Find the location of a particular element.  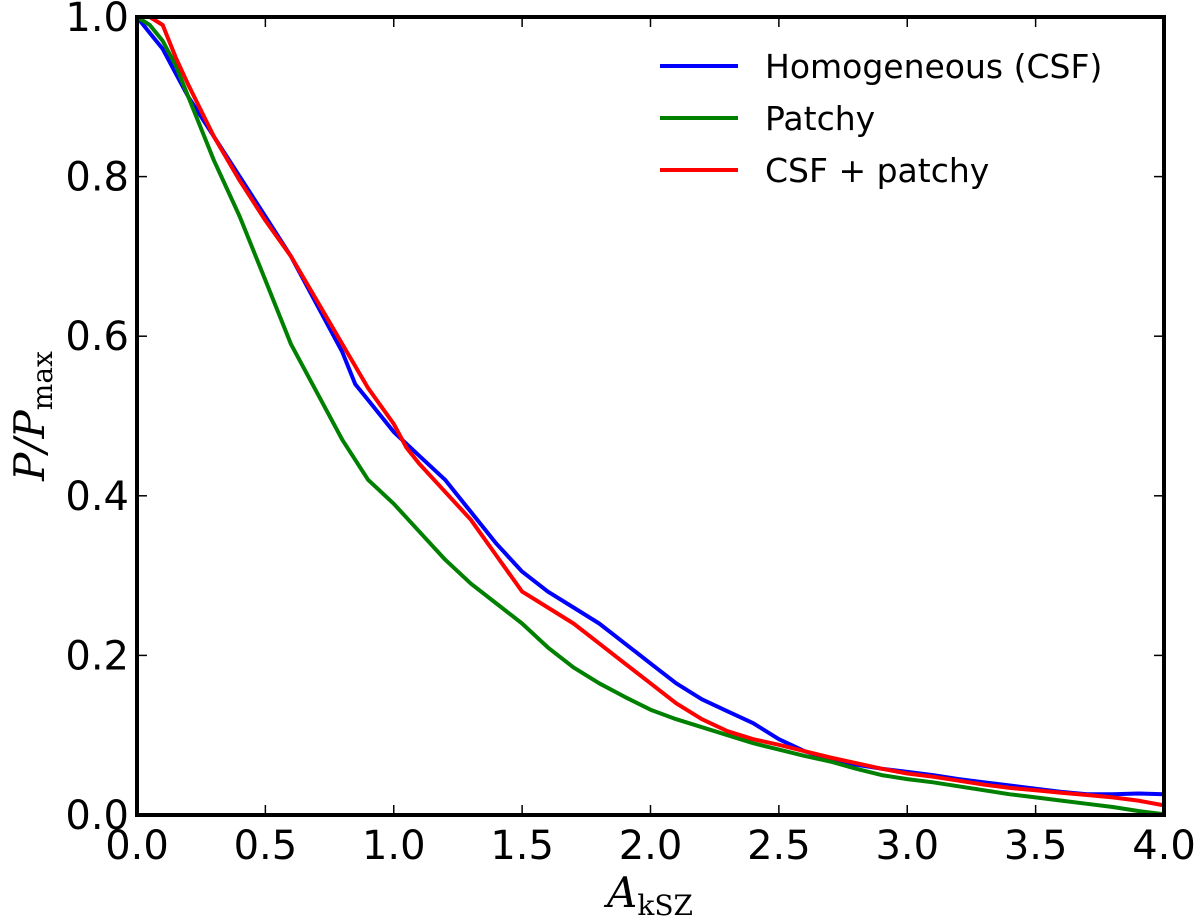

x-tick-label: 2.5 is located at coordinates (779, 846).